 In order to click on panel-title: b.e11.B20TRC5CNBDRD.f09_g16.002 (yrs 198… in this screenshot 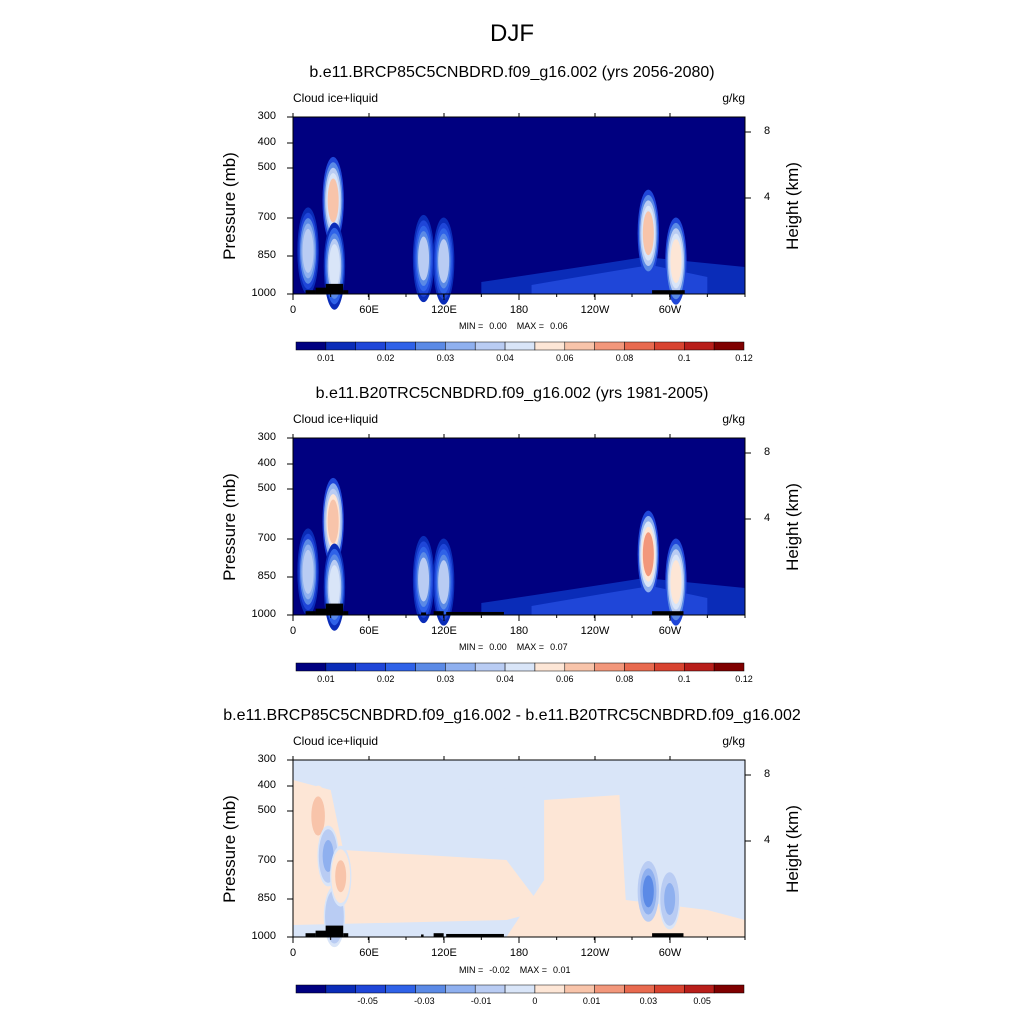, I will do `click(512, 393)`.